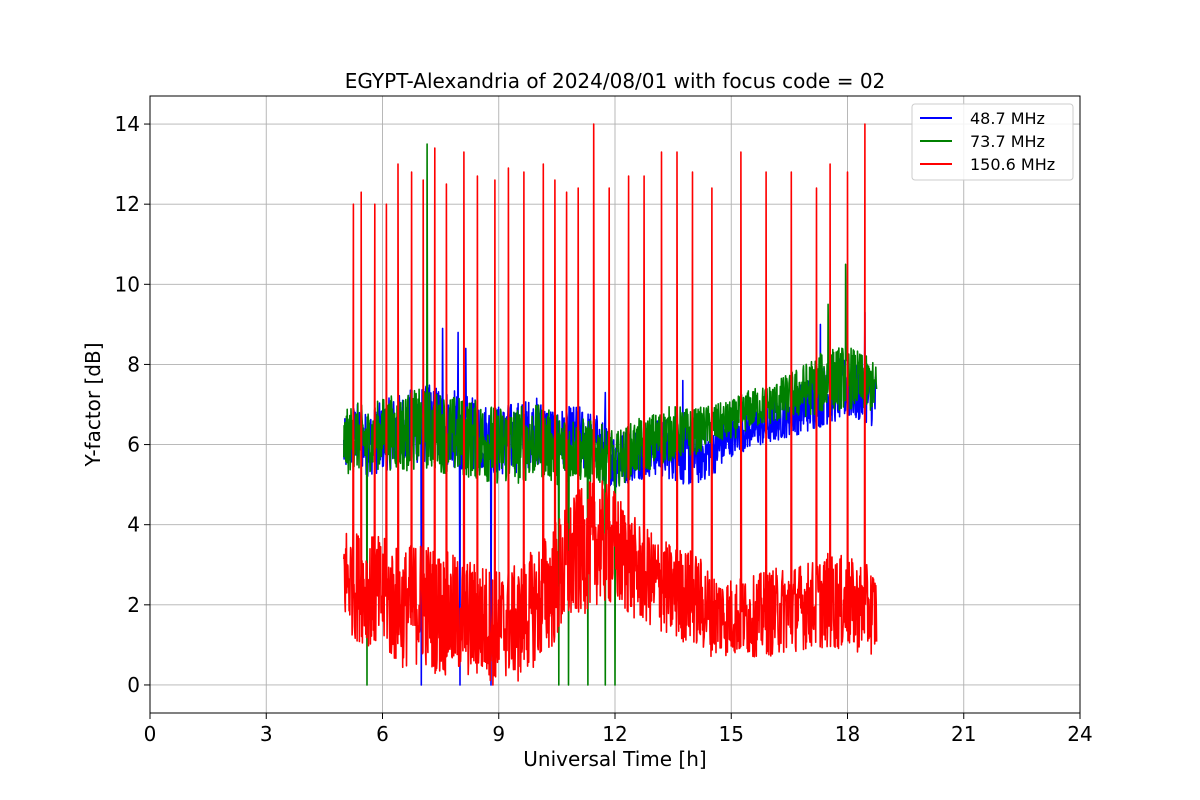 This screenshot has width=1200, height=800. What do you see at coordinates (93, 404) in the screenshot?
I see `y-axis-label: Y-factor [dB]` at bounding box center [93, 404].